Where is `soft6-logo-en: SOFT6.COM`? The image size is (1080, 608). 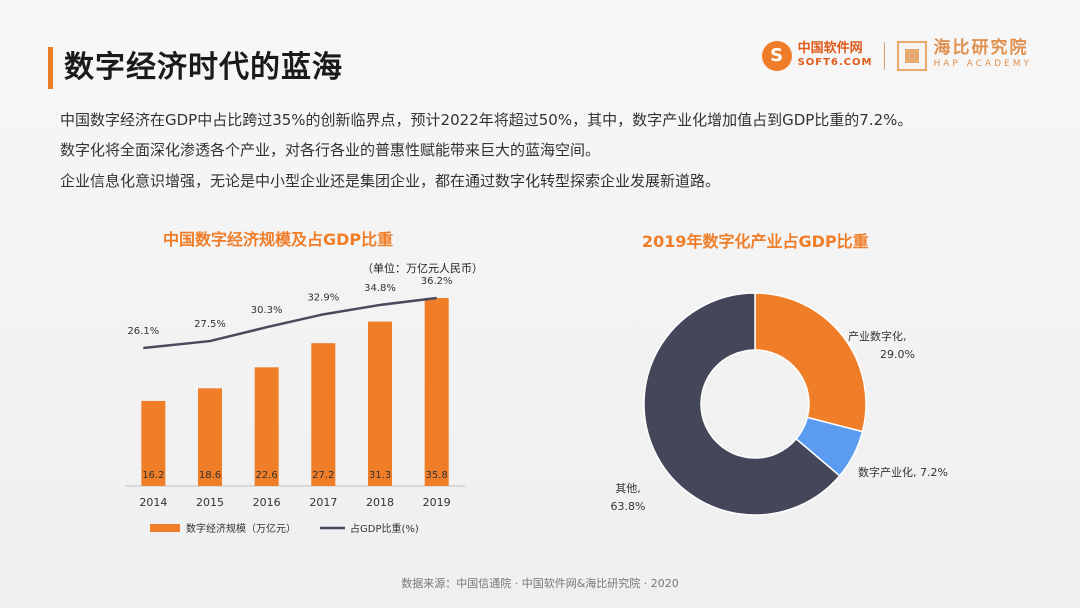 soft6-logo-en: SOFT6.COM is located at coordinates (835, 62).